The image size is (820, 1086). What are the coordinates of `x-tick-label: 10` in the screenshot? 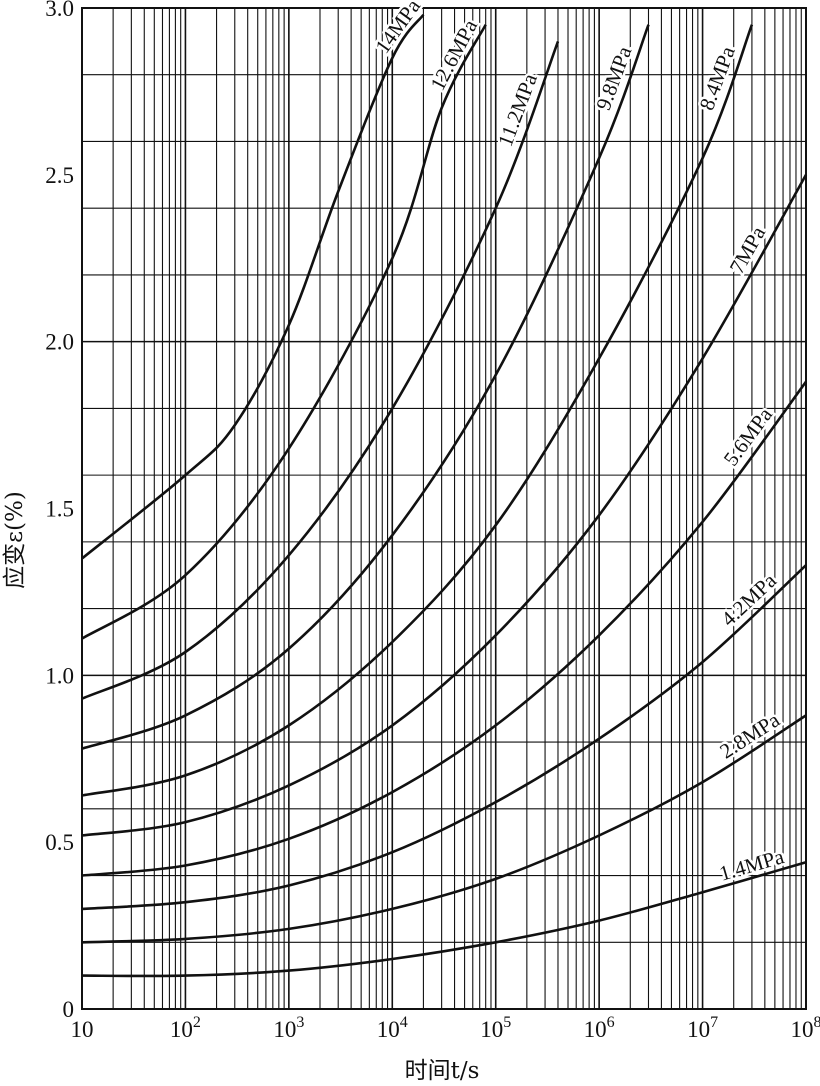 It's located at (82, 1029).